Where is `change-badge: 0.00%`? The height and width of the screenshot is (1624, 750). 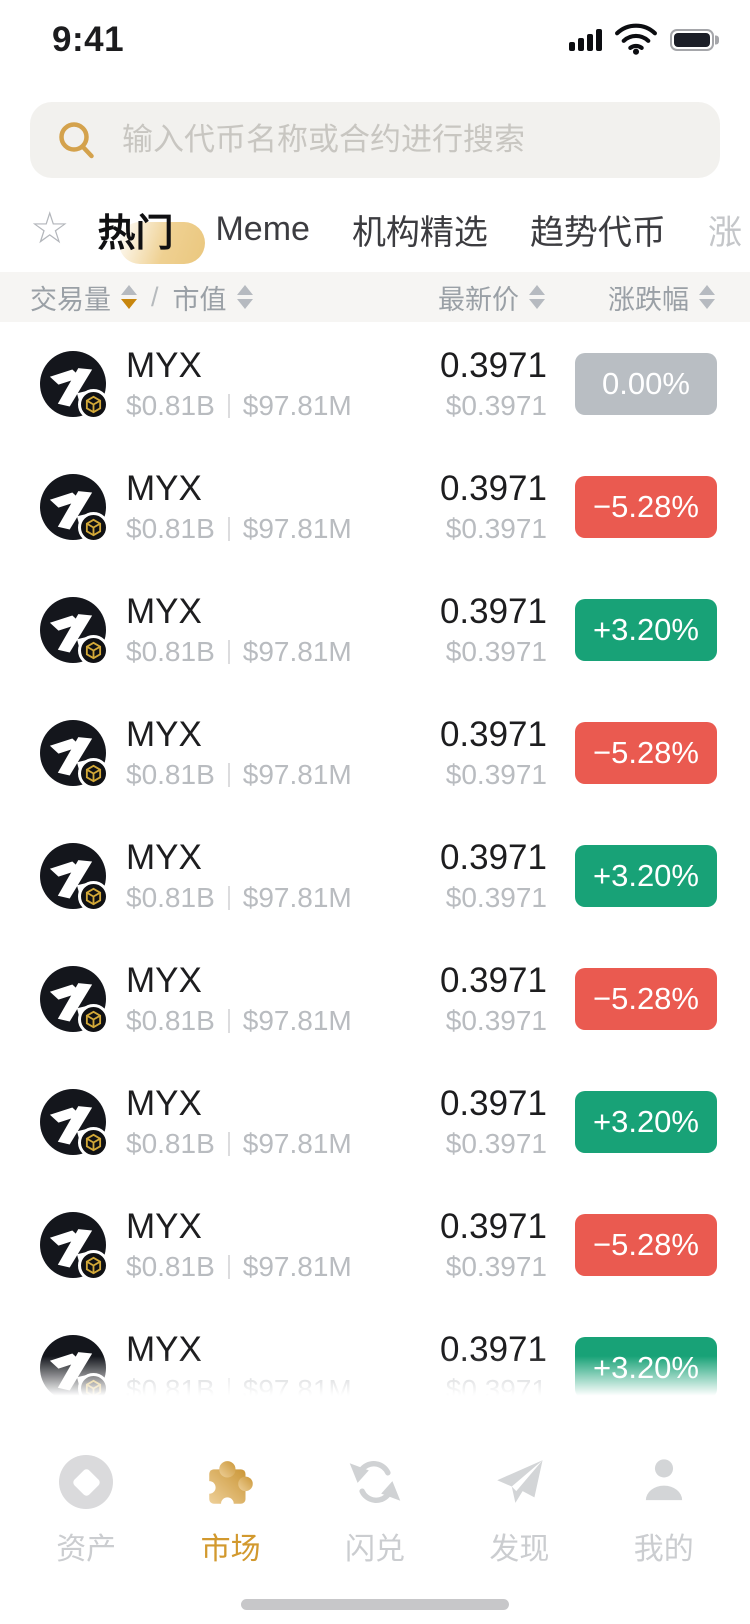
change-badge: 0.00% is located at coordinates (646, 383).